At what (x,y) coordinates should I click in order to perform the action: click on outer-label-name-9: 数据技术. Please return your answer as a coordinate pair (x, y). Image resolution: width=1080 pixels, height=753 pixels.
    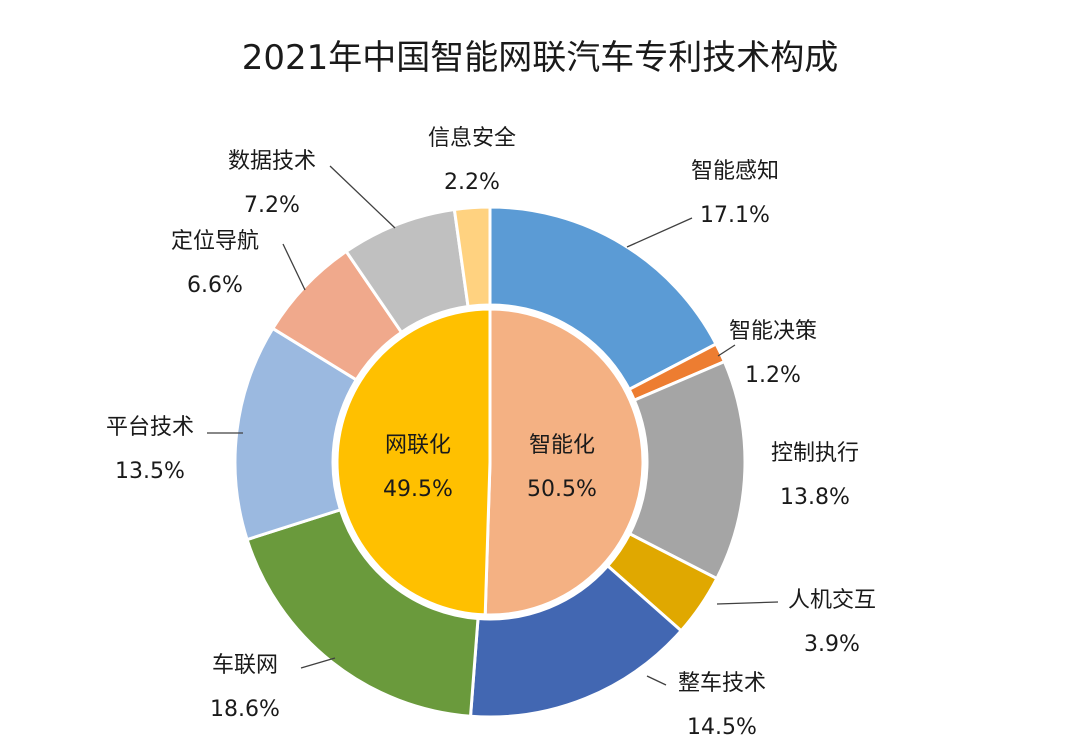
    Looking at the image, I should click on (272, 161).